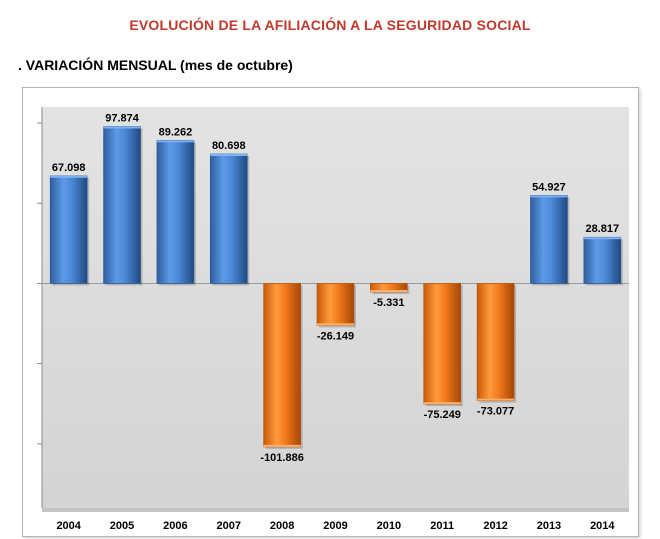  Describe the element at coordinates (388, 303) in the screenshot. I see `data-label: -5.331` at that location.